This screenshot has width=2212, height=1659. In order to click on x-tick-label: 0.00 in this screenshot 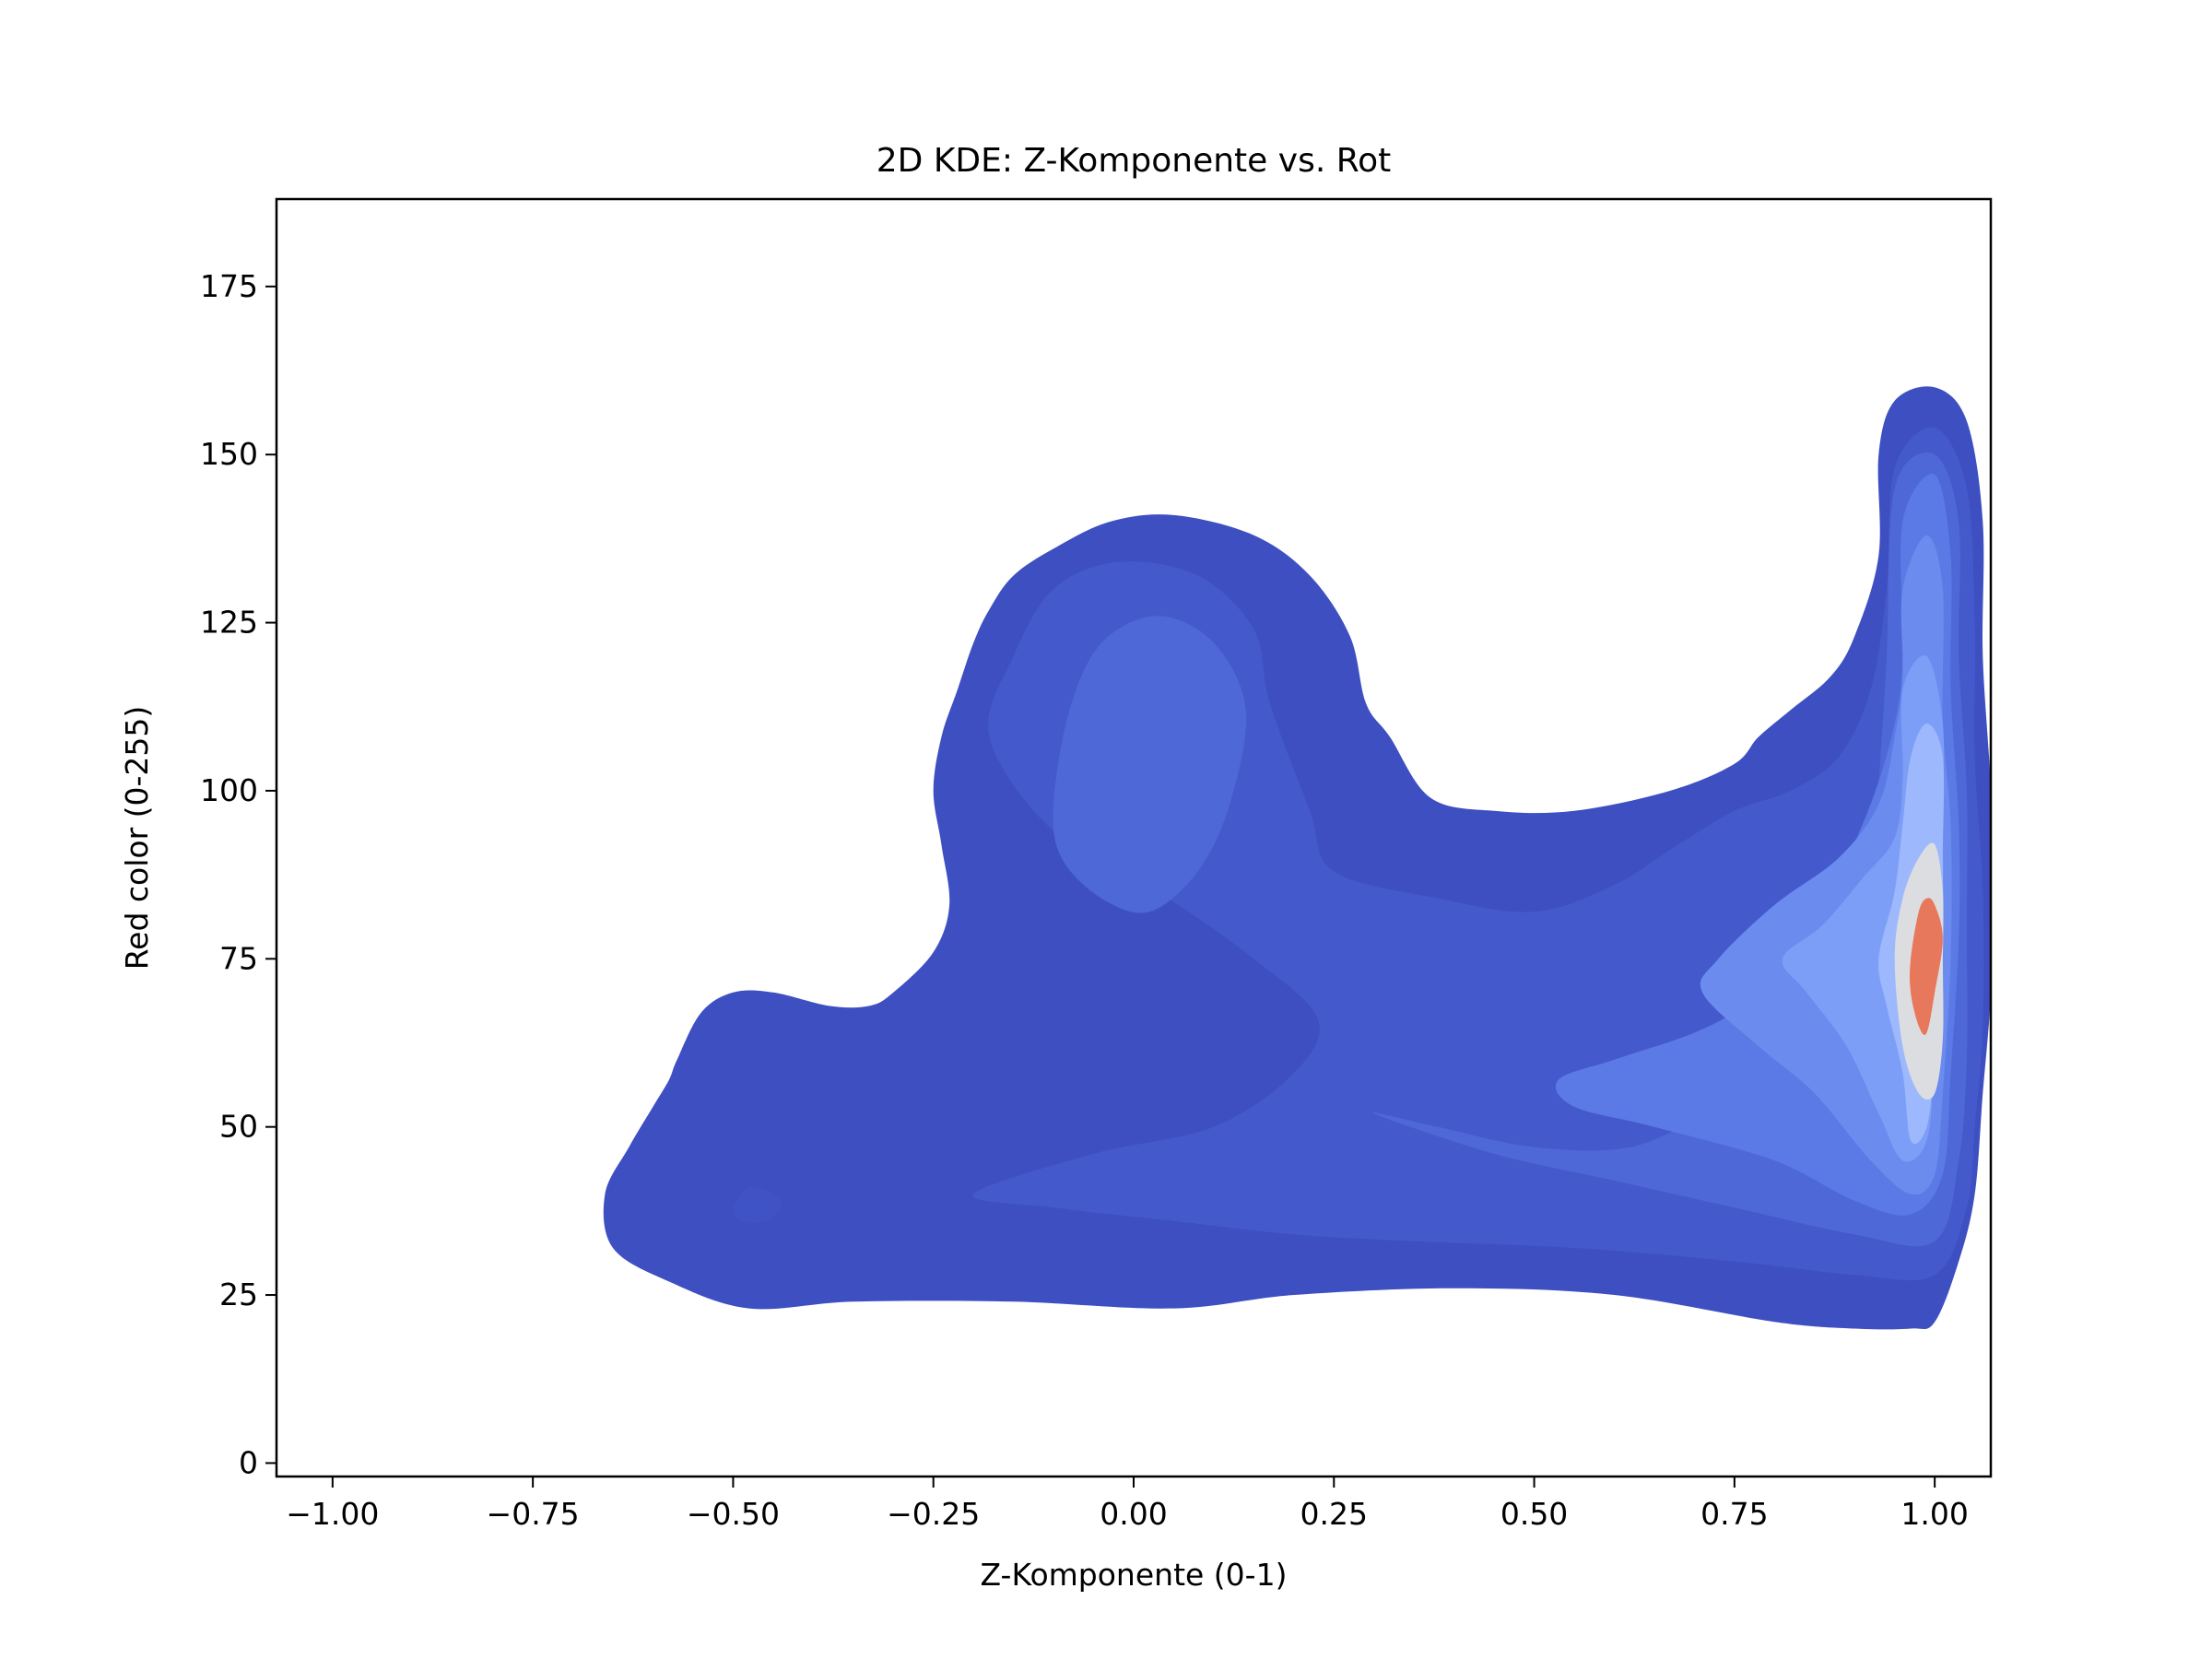, I will do `click(1133, 1514)`.